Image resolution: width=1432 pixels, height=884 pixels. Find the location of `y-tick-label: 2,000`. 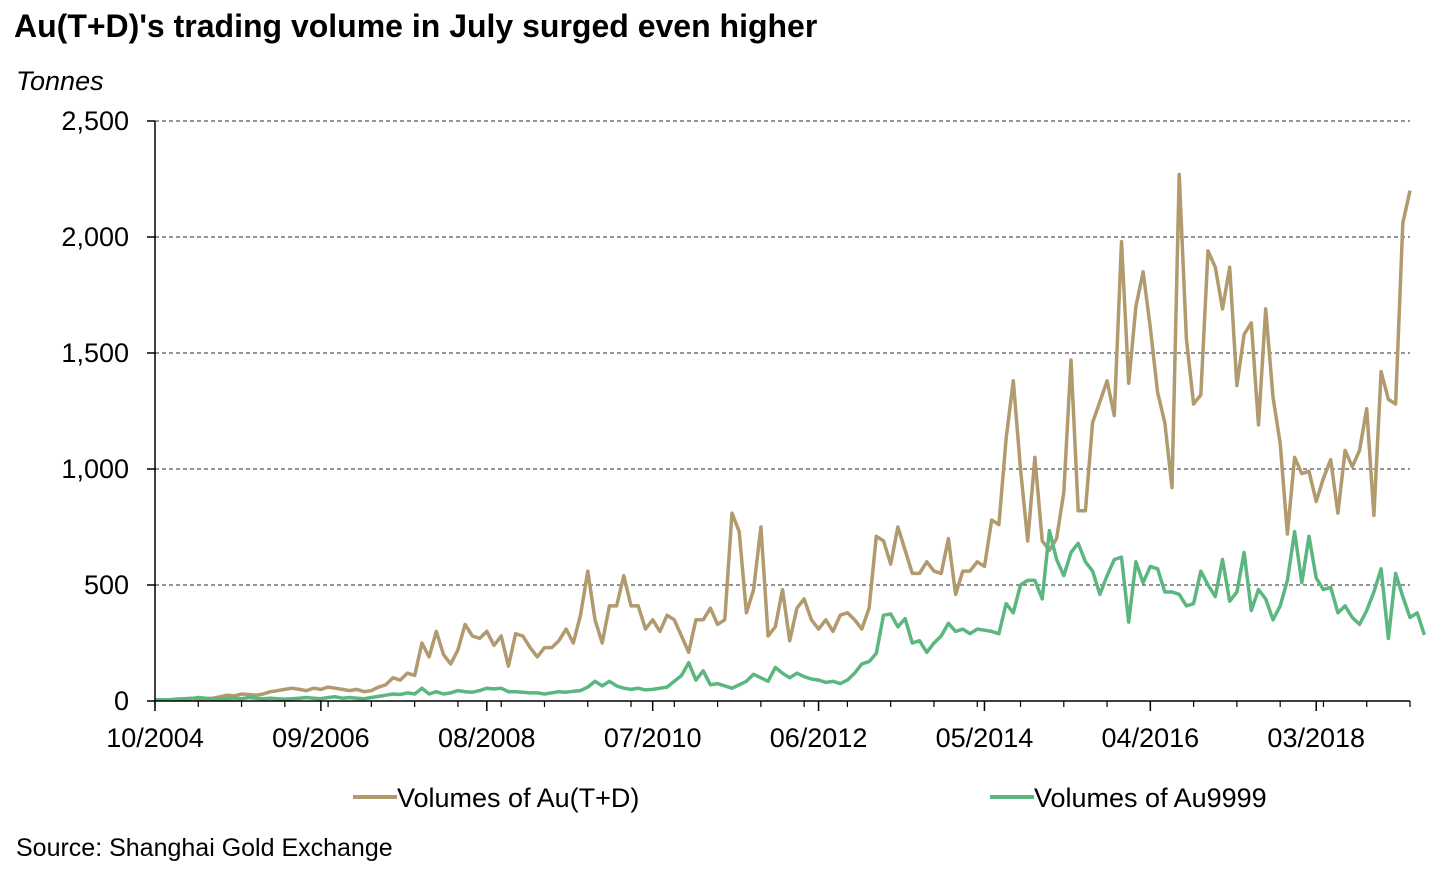

y-tick-label: 2,000 is located at coordinates (95, 237).